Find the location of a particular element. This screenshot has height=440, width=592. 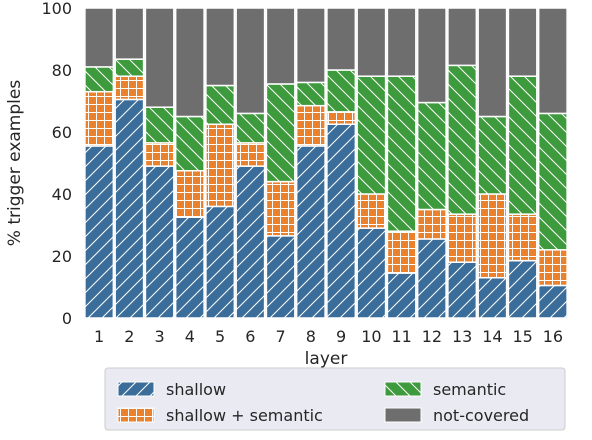

x-tick-label: 3 is located at coordinates (160, 336).